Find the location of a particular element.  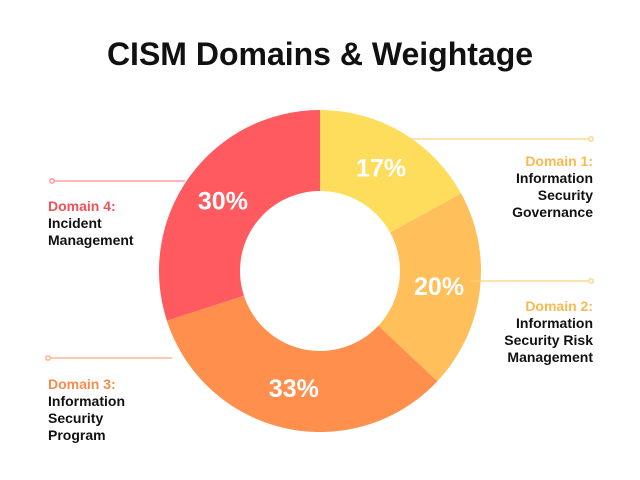

slice-value-label-domain-2: 20% is located at coordinates (439, 287).